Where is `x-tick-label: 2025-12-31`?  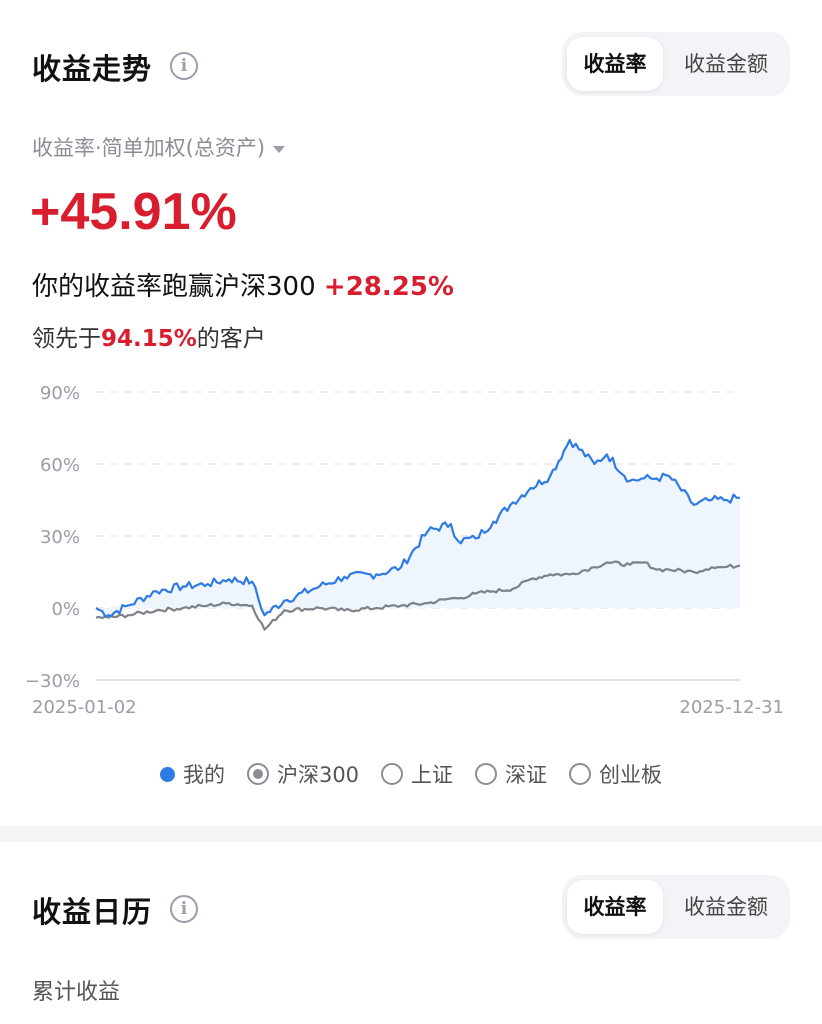 x-tick-label: 2025-12-31 is located at coordinates (731, 707).